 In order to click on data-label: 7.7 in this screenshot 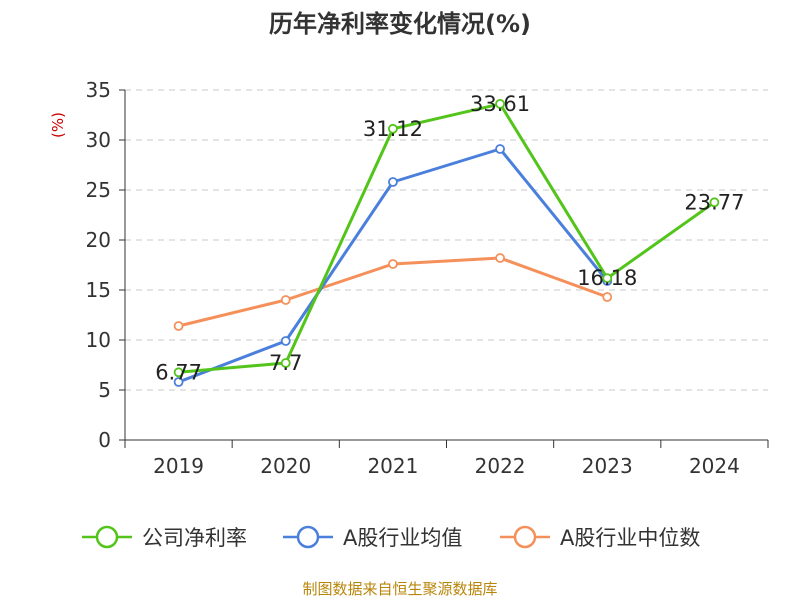, I will do `click(285, 363)`.